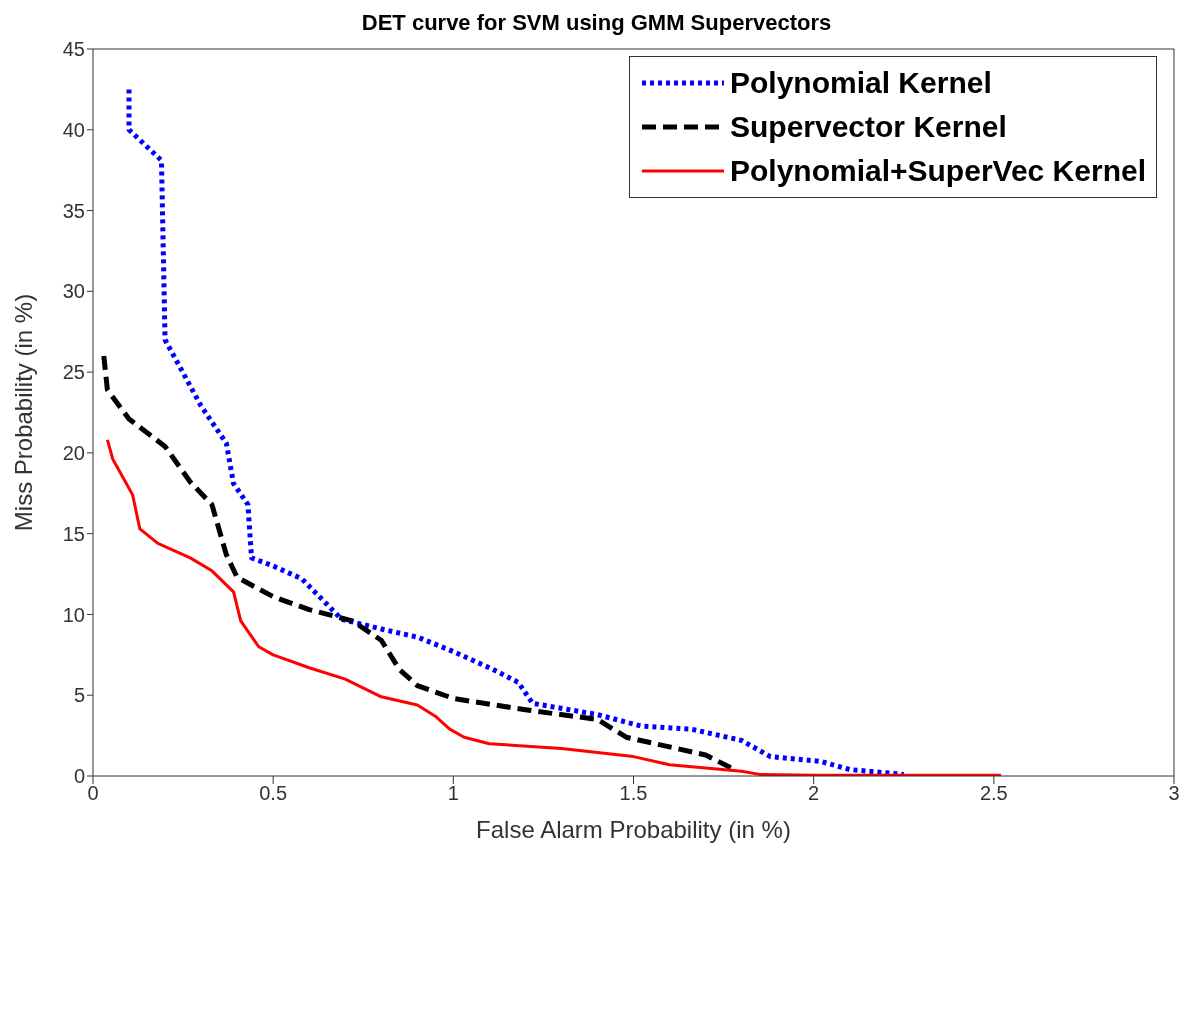  Describe the element at coordinates (1174, 793) in the screenshot. I see `x-tick-label: 3` at that location.